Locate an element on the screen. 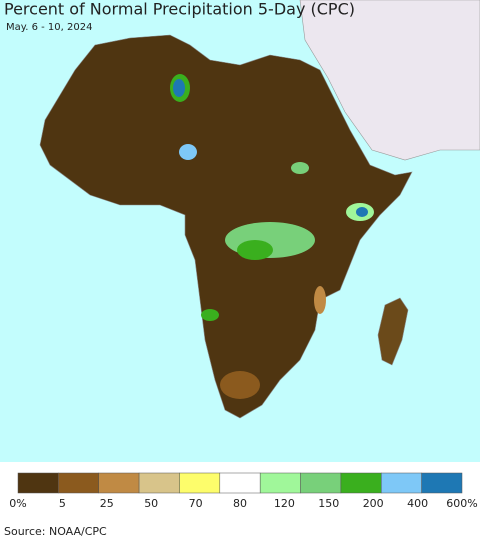 Image resolution: width=480 pixels, height=540 pixels. arabia-land is located at coordinates (389, 80).